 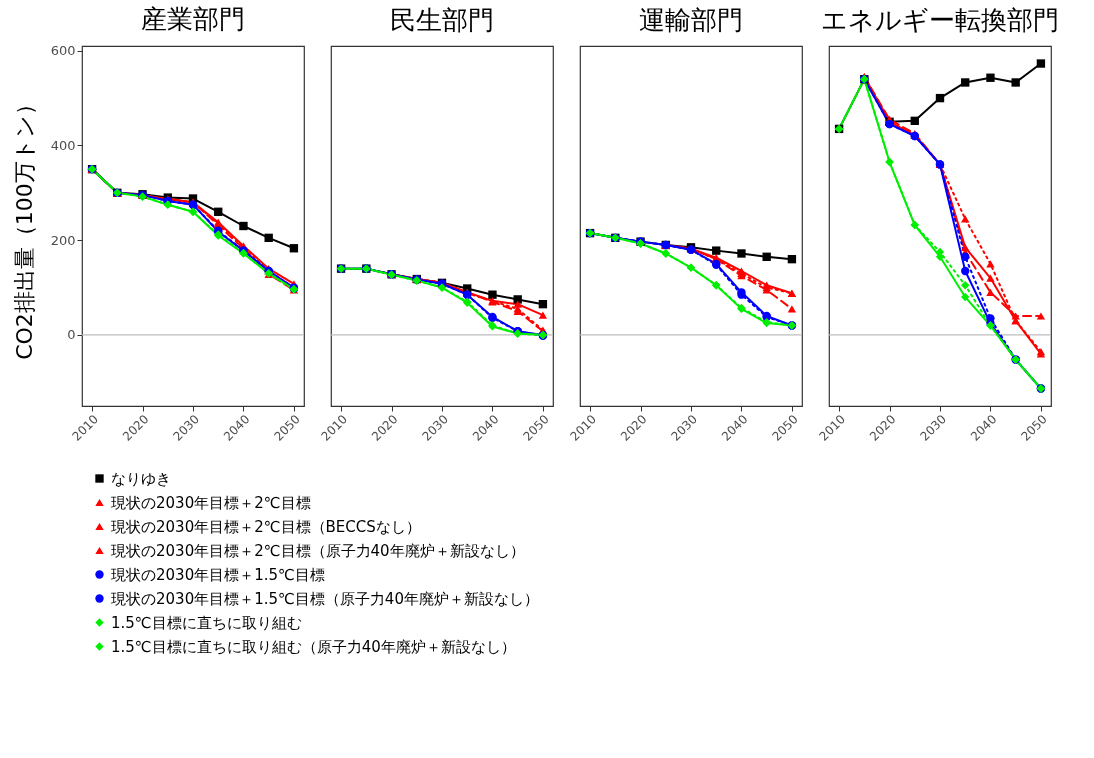 What do you see at coordinates (211, 502) in the screenshot?
I see `legend-label: 現状の2030年目標＋2℃目標` at bounding box center [211, 502].